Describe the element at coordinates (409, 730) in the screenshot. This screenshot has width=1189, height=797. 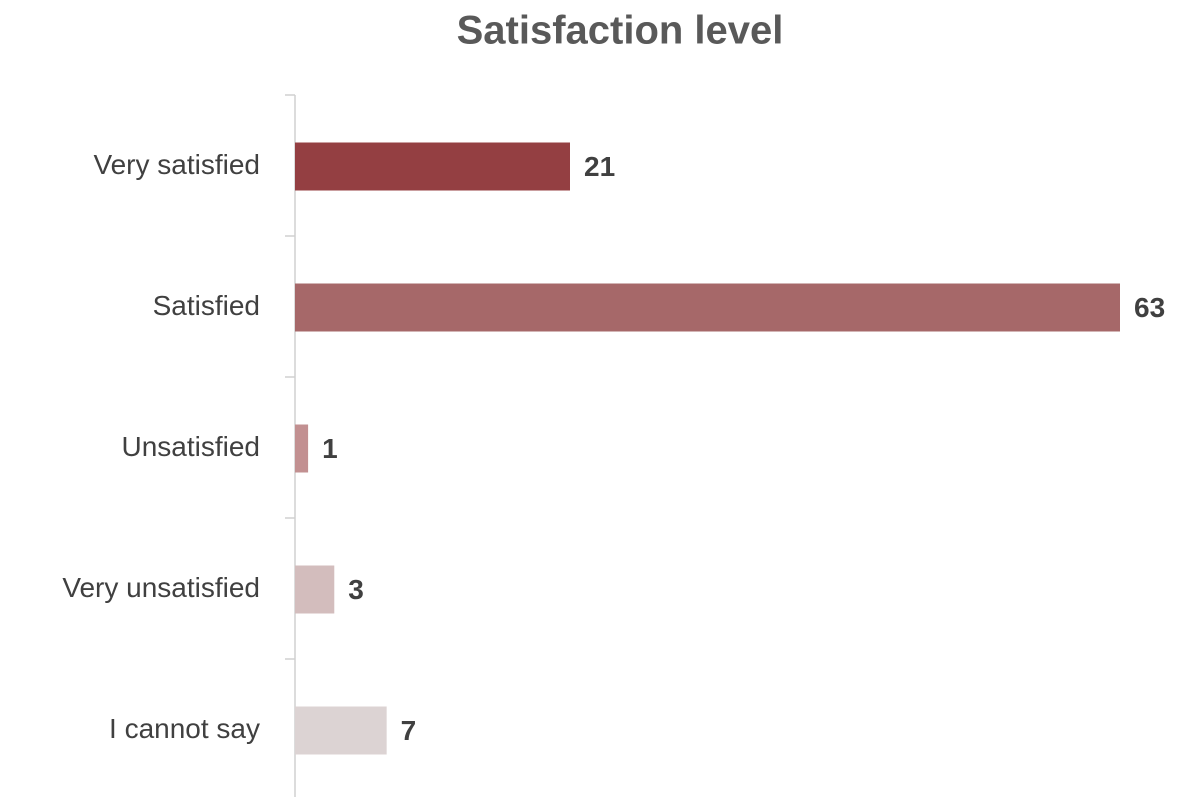
I see `value-label: 7` at that location.